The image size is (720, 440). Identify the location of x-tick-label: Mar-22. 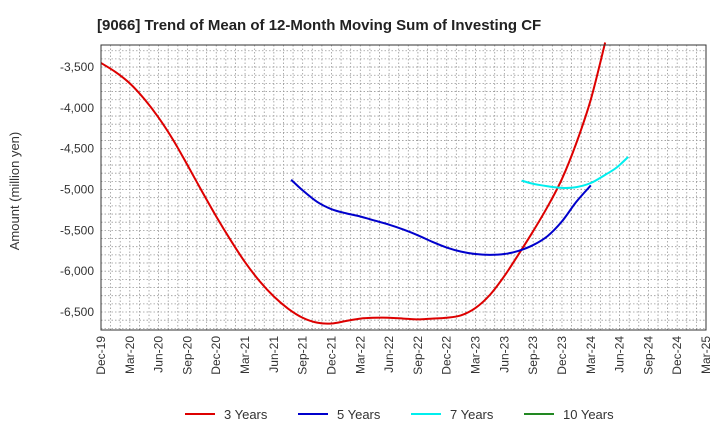
(360, 355).